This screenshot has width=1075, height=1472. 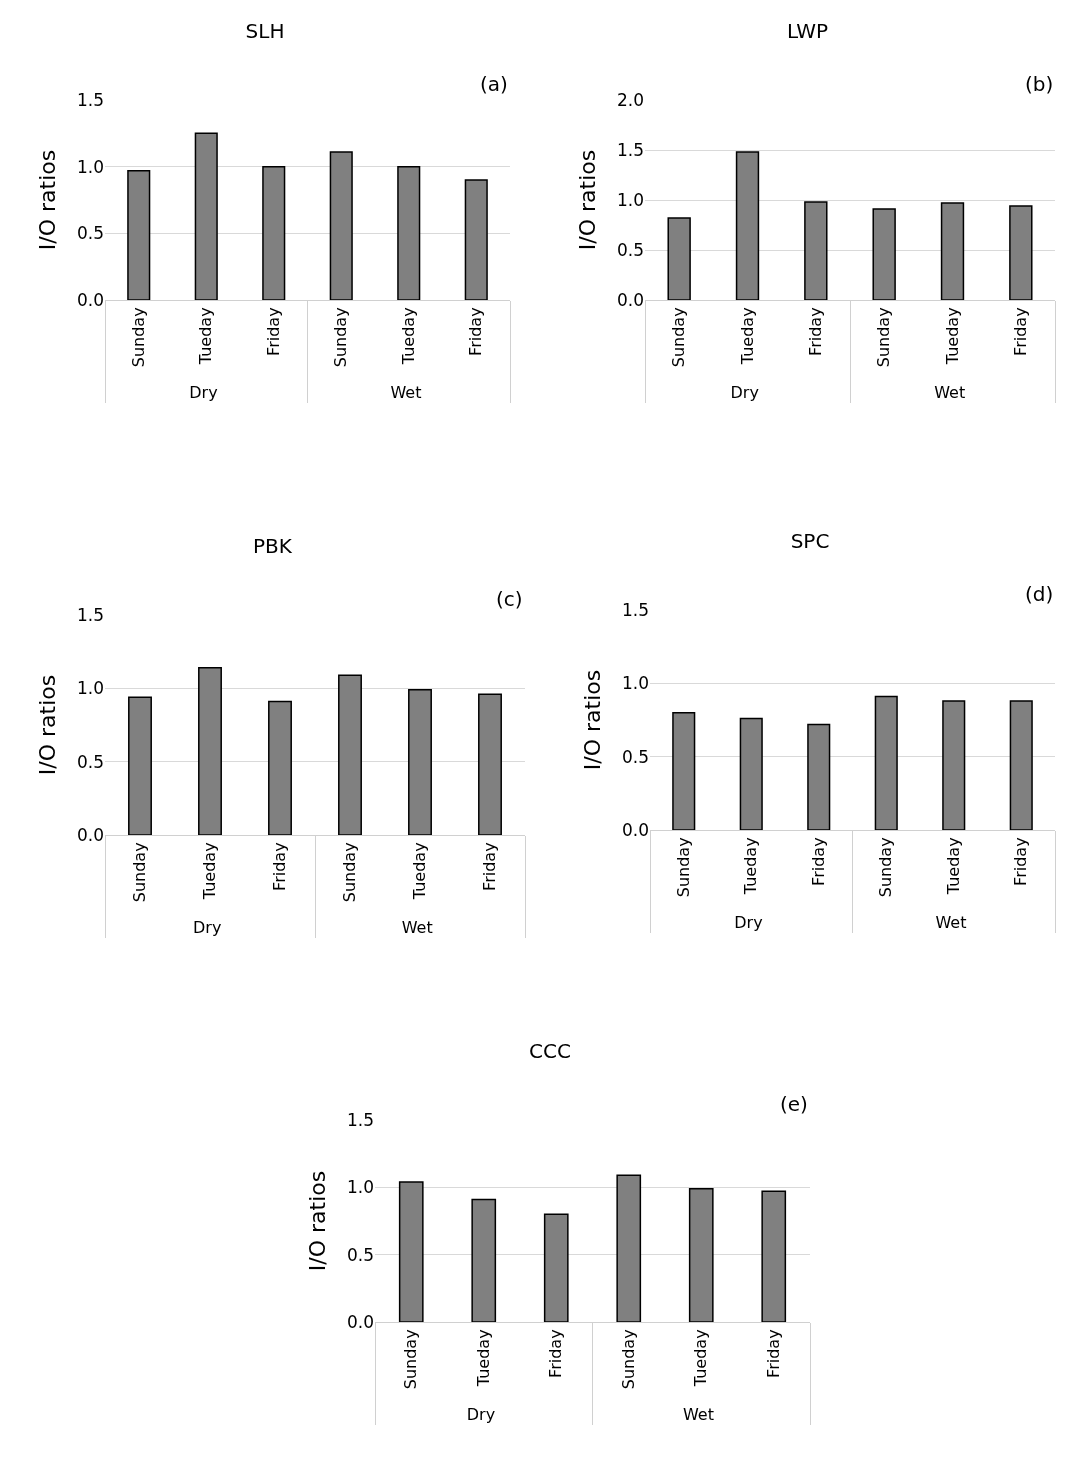 I want to click on text: (e), so click(x=794, y=1104).